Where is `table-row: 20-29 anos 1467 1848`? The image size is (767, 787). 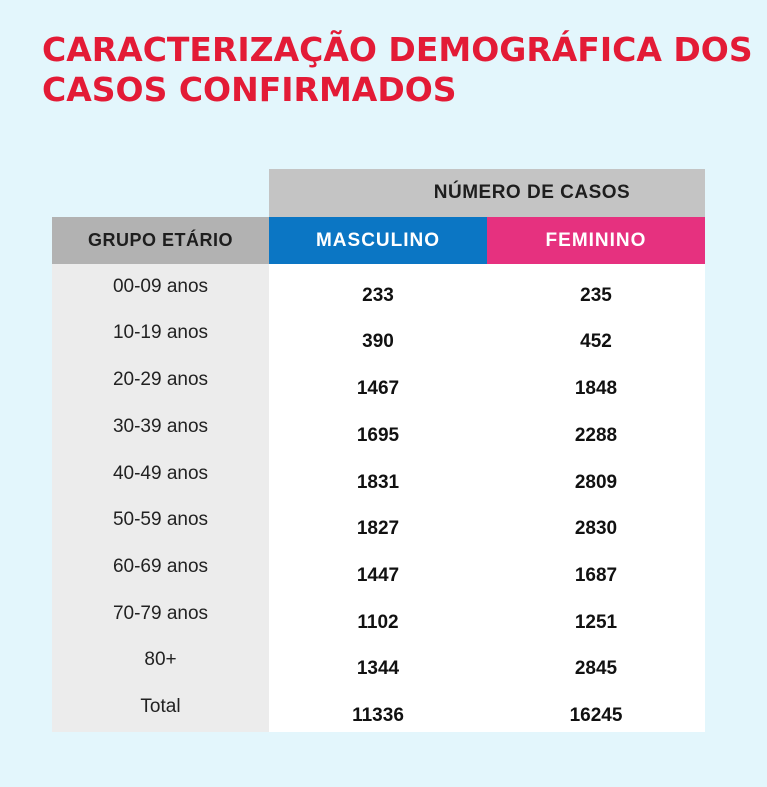
table-row: 20-29 anos 1467 1848 is located at coordinates (378, 380).